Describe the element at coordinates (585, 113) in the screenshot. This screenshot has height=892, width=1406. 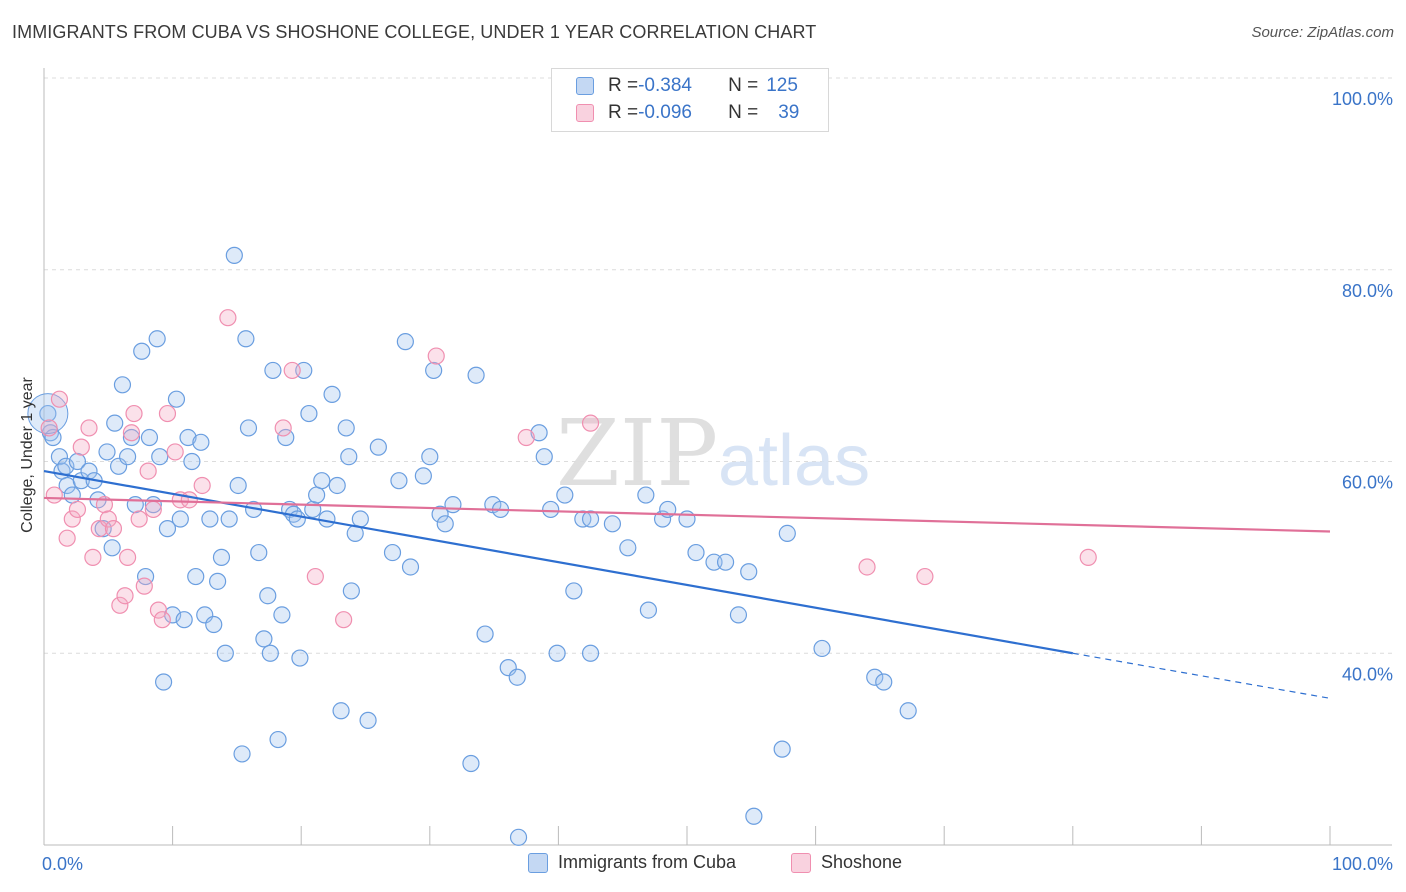
I see `legend-swatch-shoshone` at that location.